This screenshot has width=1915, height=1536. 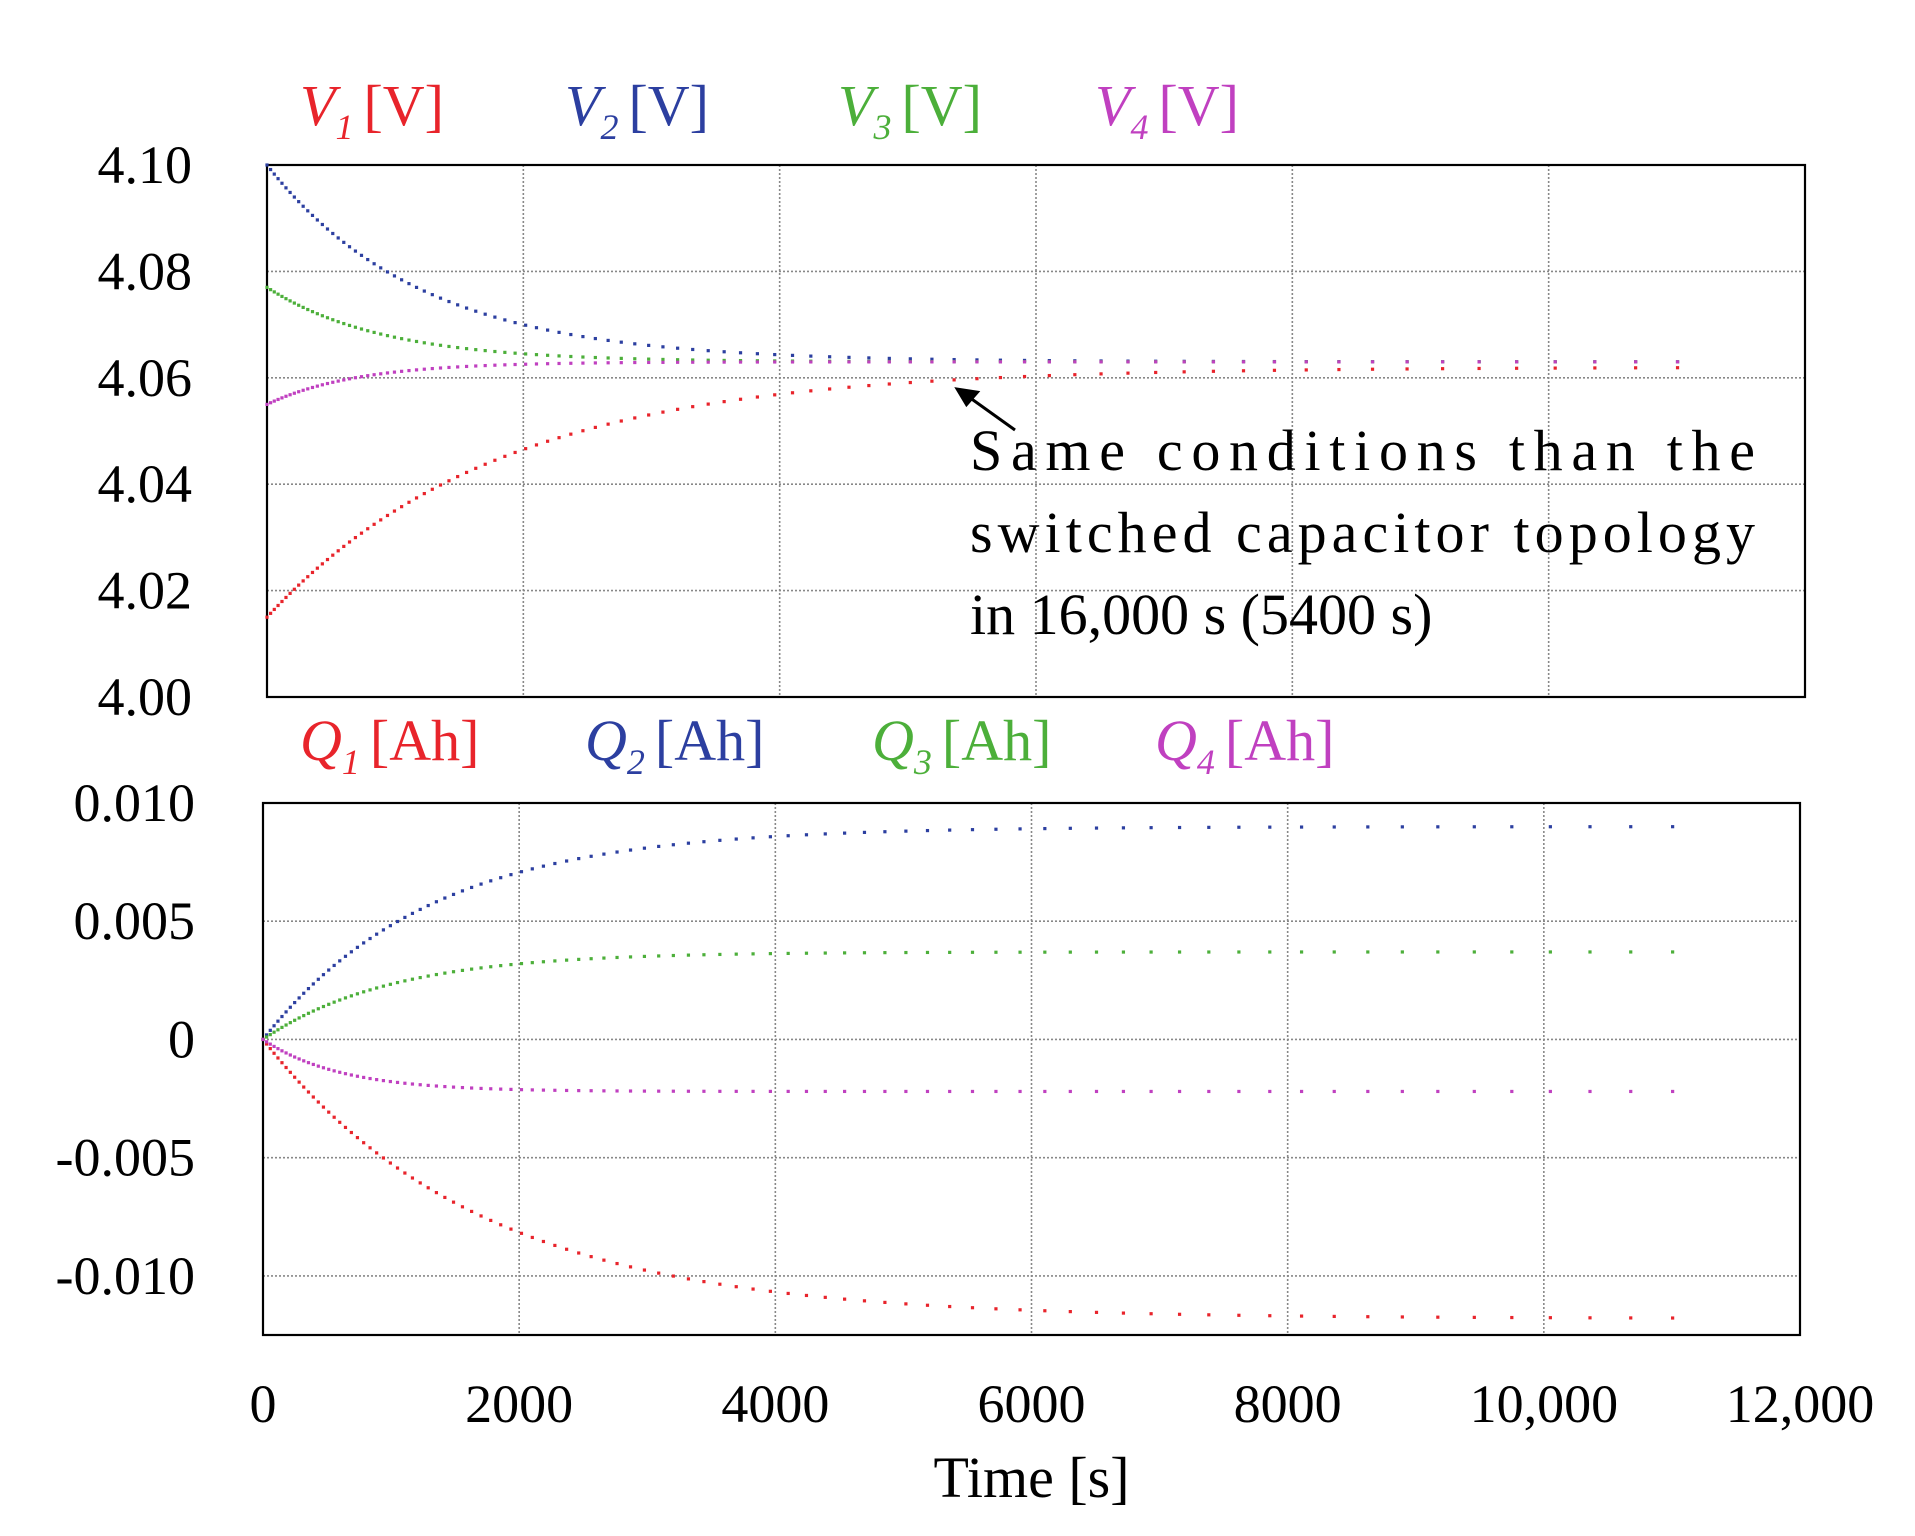 What do you see at coordinates (1362, 450) in the screenshot?
I see `annotation-line: Same conditions than the` at bounding box center [1362, 450].